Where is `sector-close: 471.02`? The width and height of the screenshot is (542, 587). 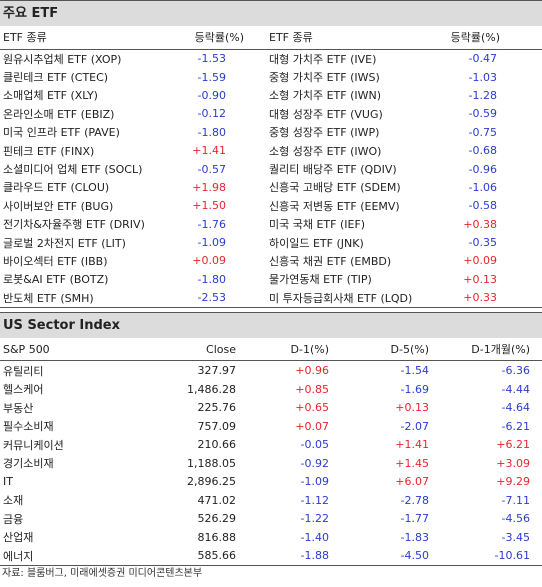 sector-close: 471.02 is located at coordinates (217, 500).